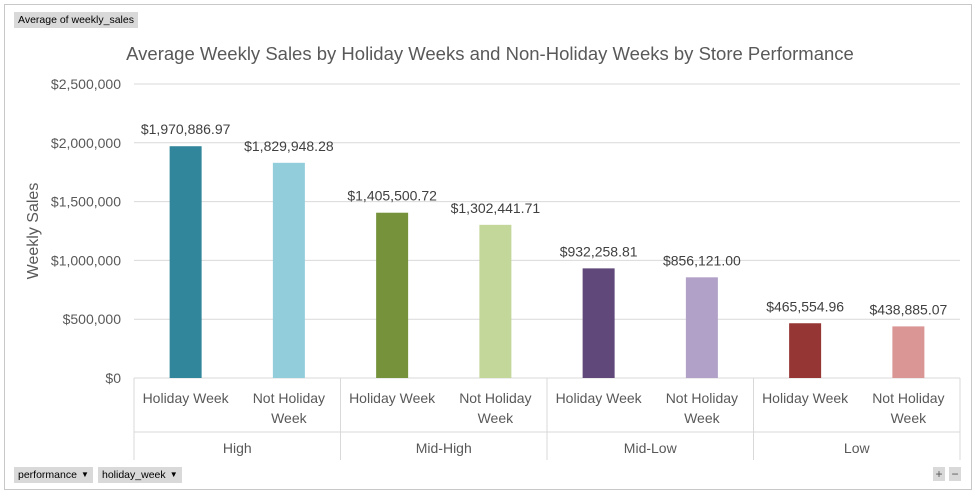 This screenshot has width=979, height=498. I want to click on x-group-label: High, so click(237, 448).